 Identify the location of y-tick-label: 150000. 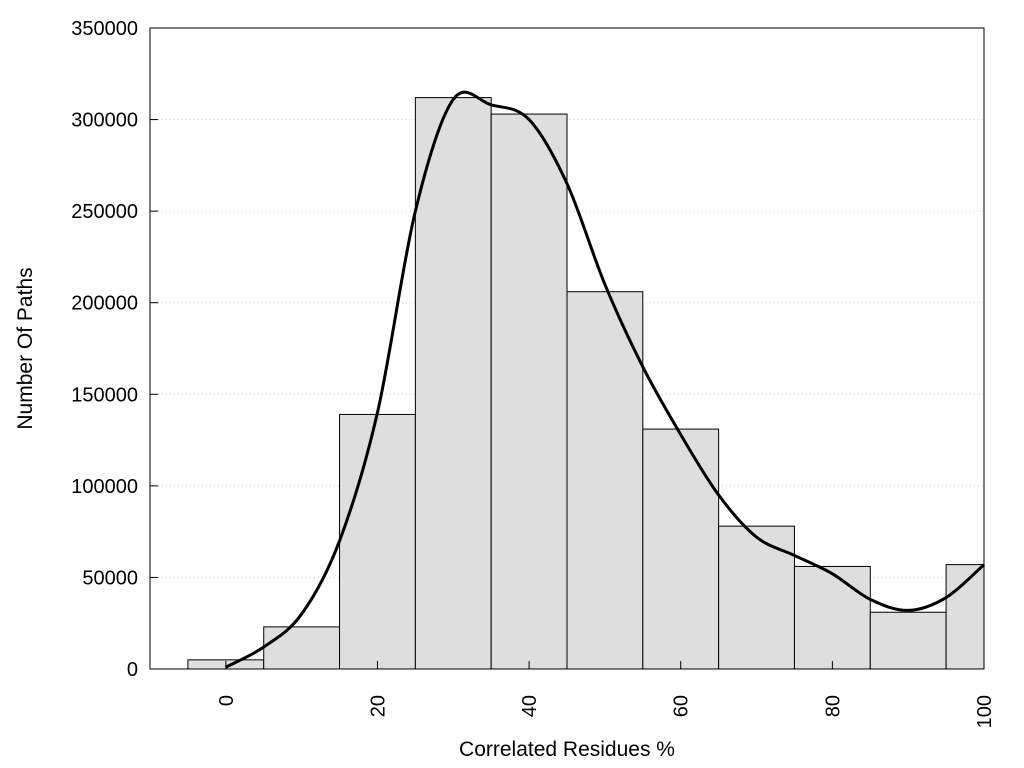
(104, 395).